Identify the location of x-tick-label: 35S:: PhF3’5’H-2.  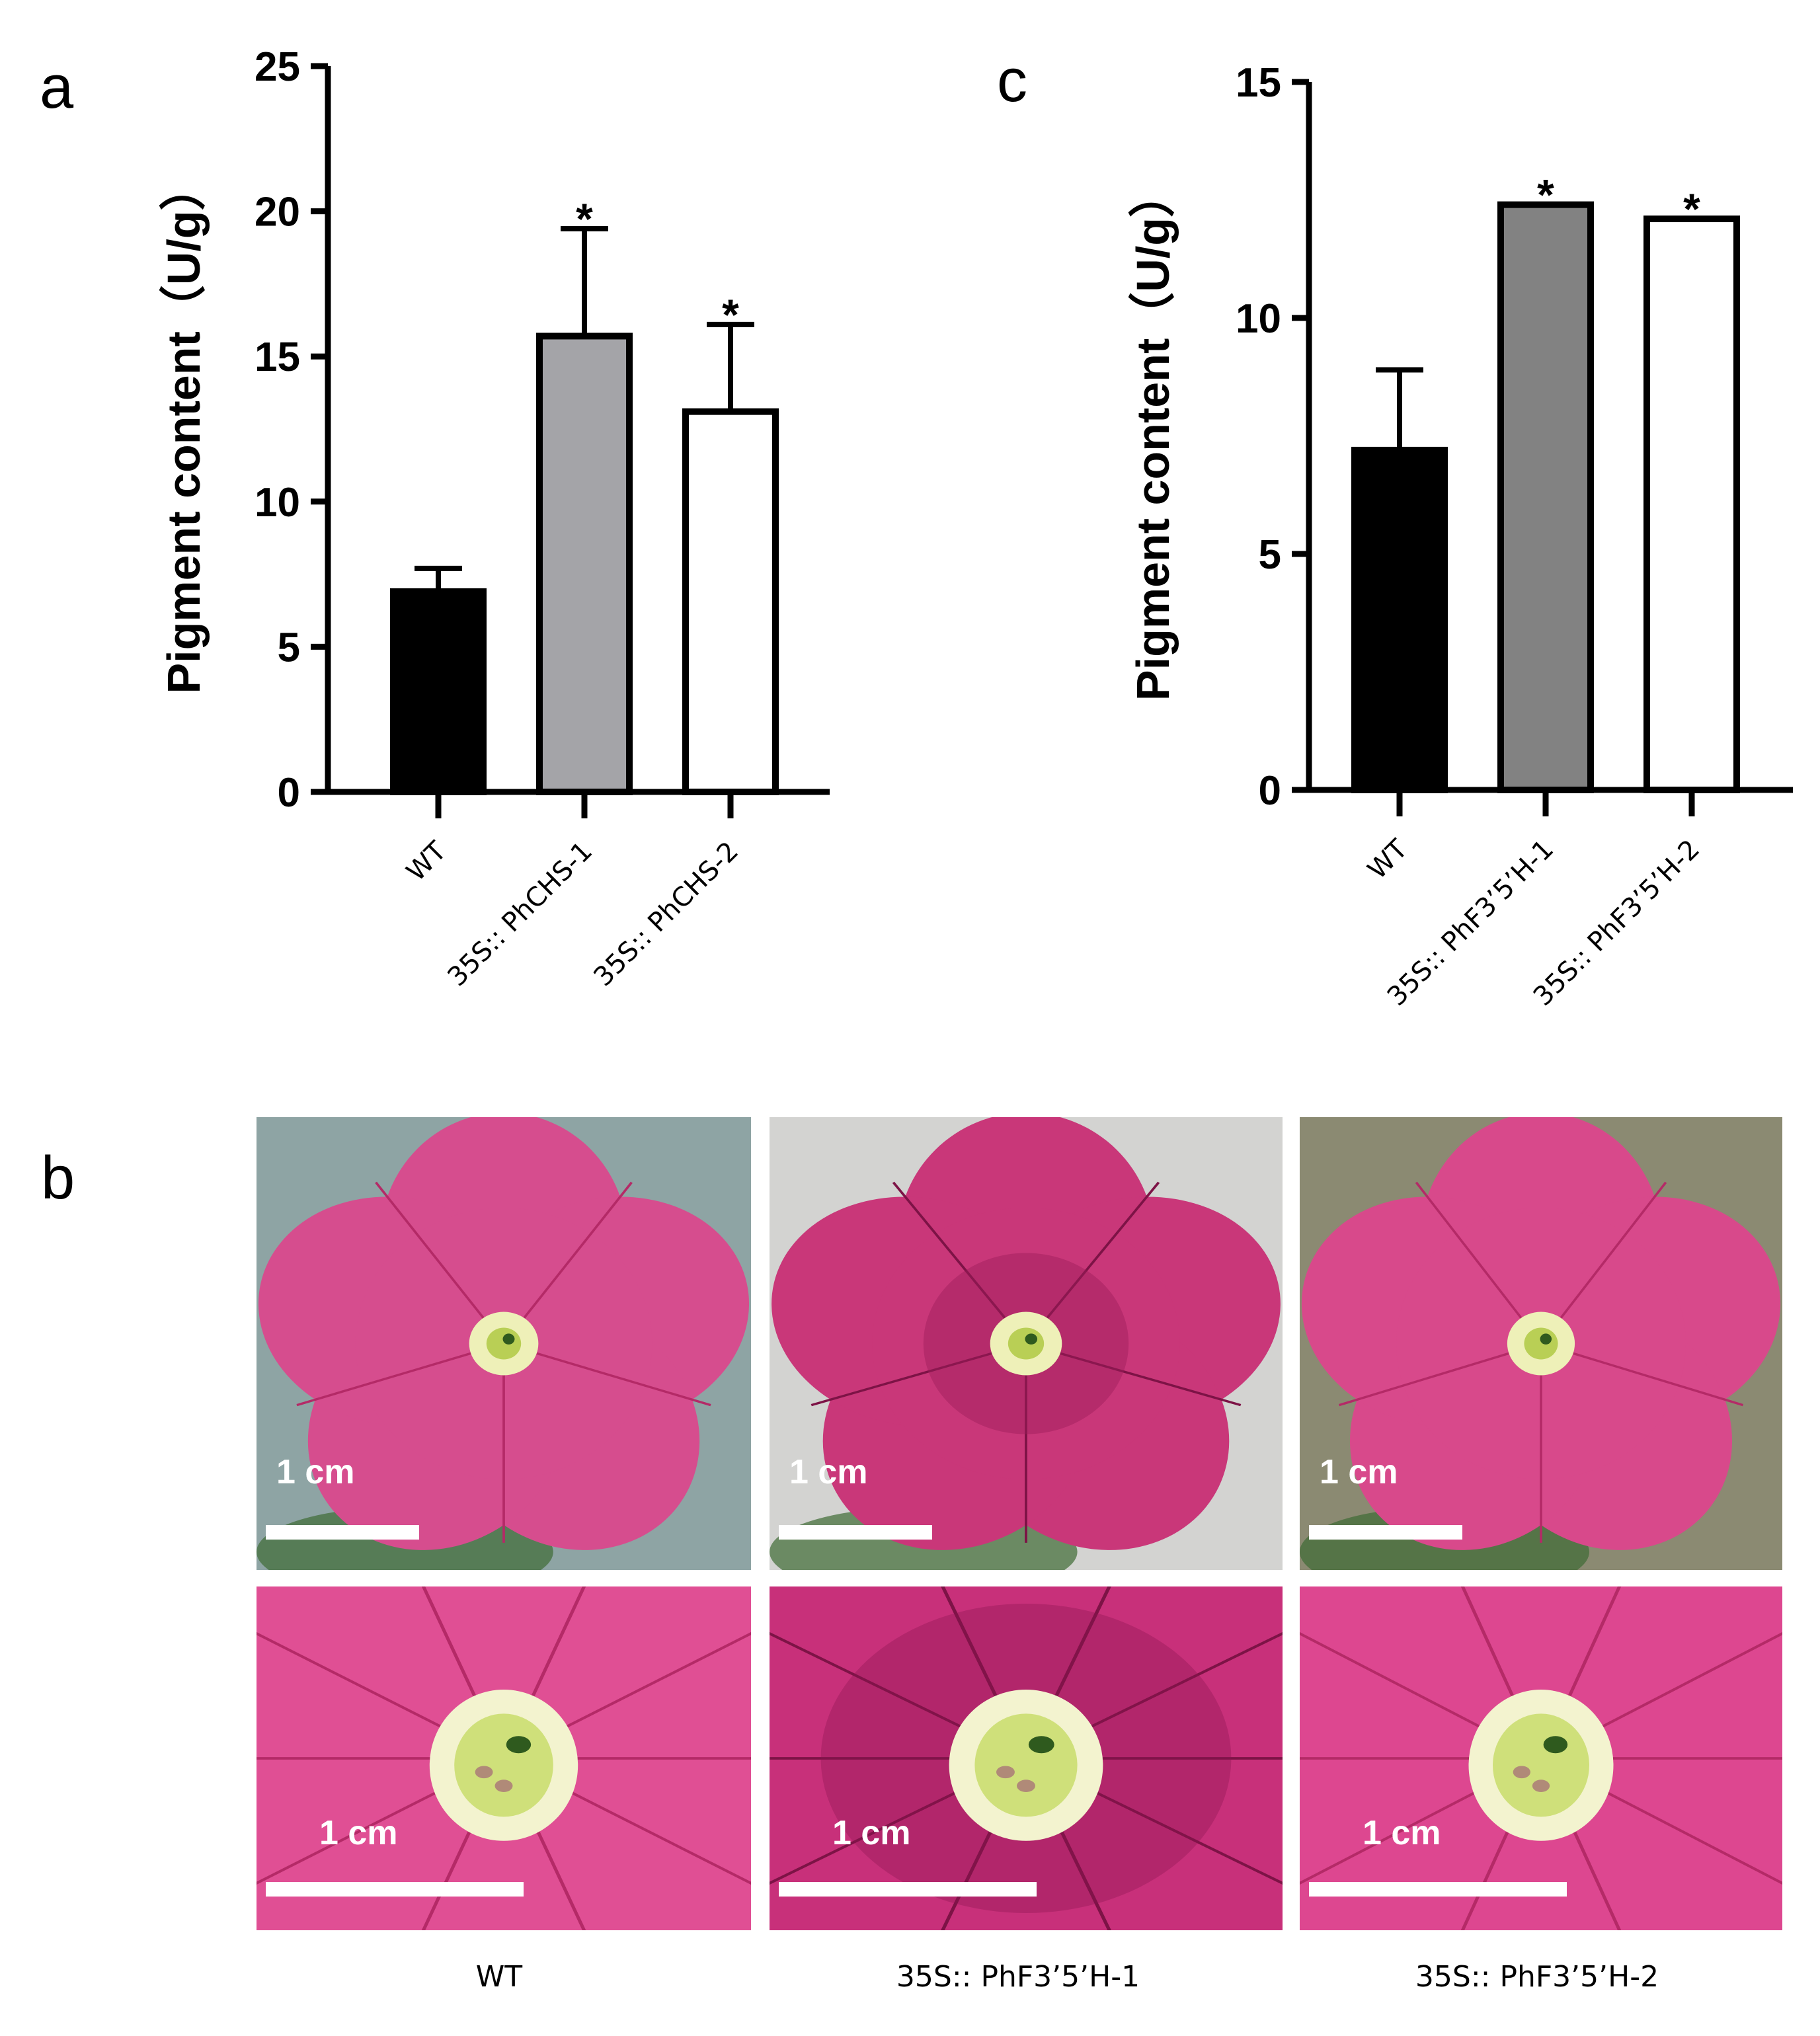
(1617, 923).